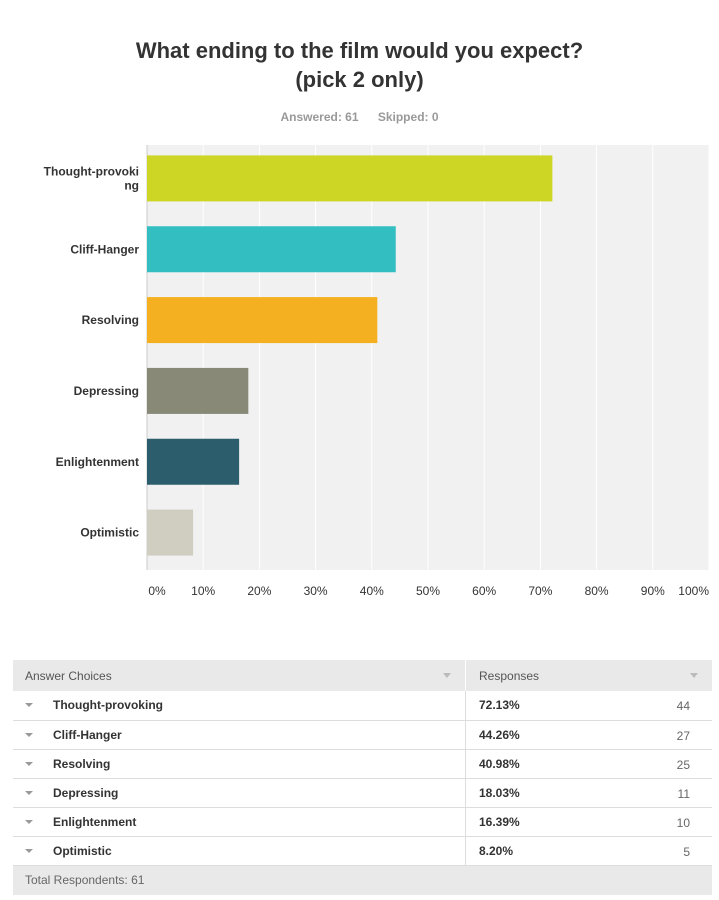 The width and height of the screenshot is (719, 900). Describe the element at coordinates (589, 675) in the screenshot. I see `responses-header: Responses` at that location.